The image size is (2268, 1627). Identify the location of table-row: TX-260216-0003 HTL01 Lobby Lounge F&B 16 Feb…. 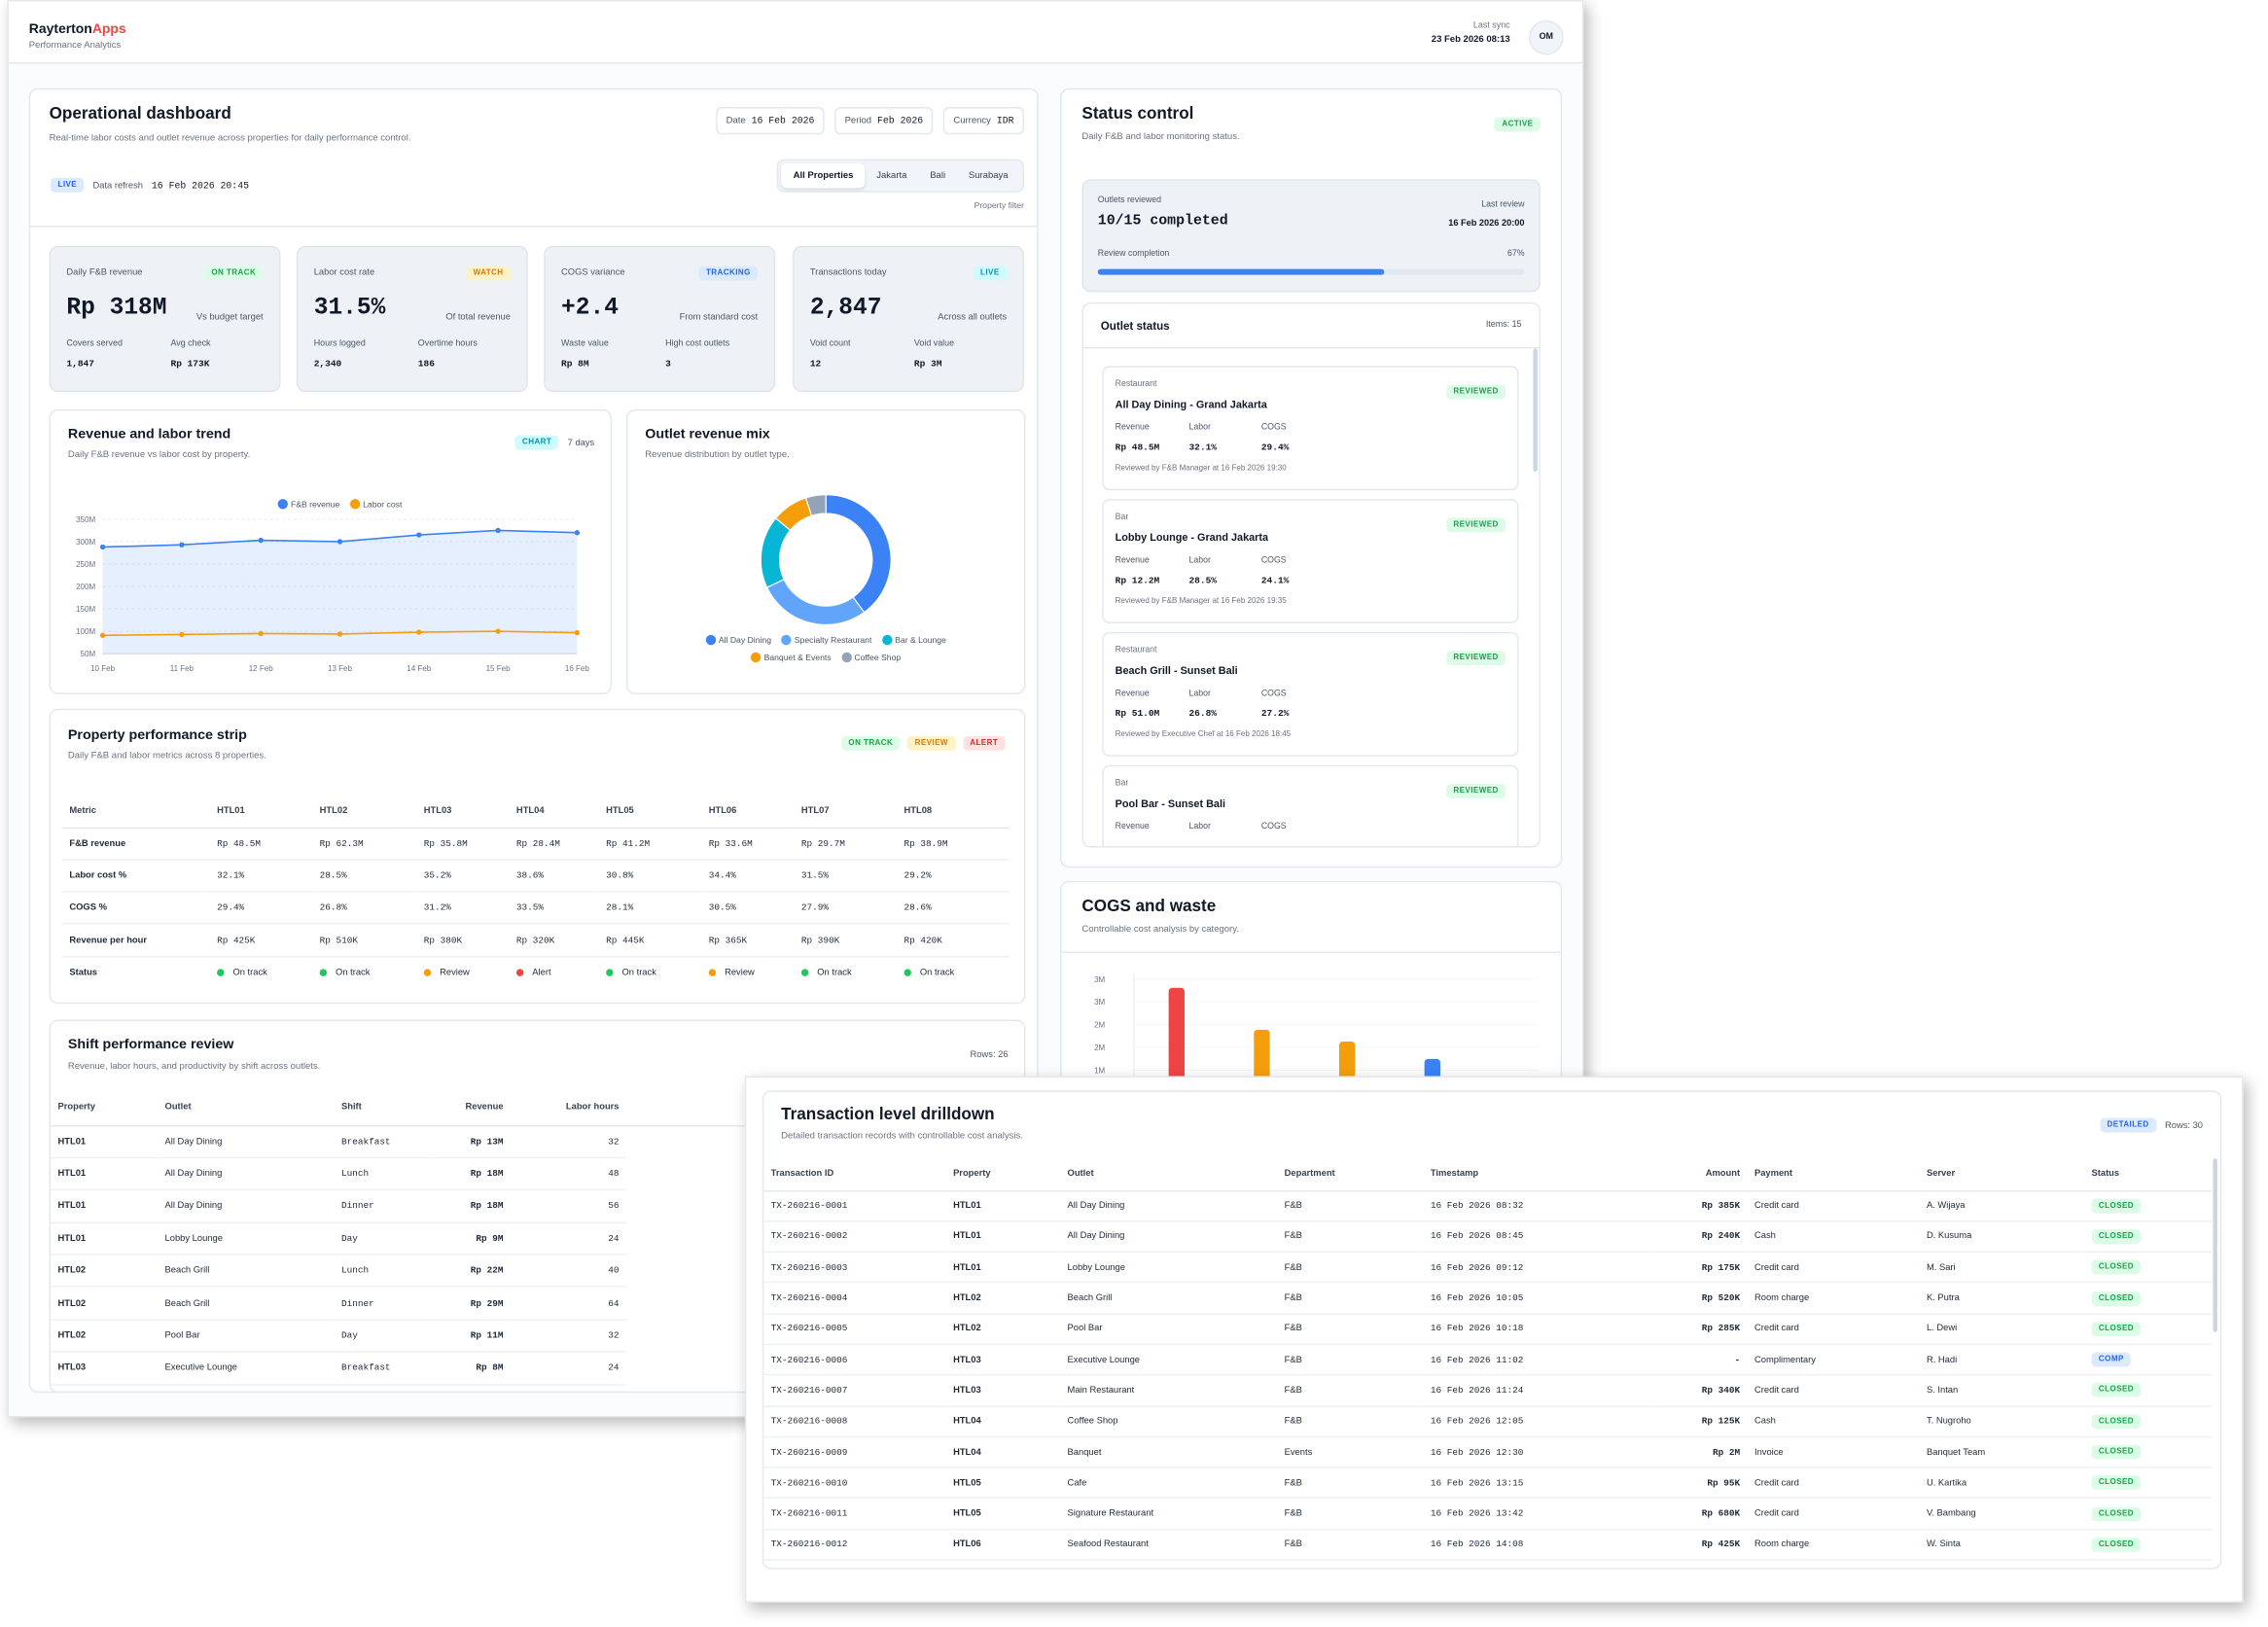
(1487, 1268).